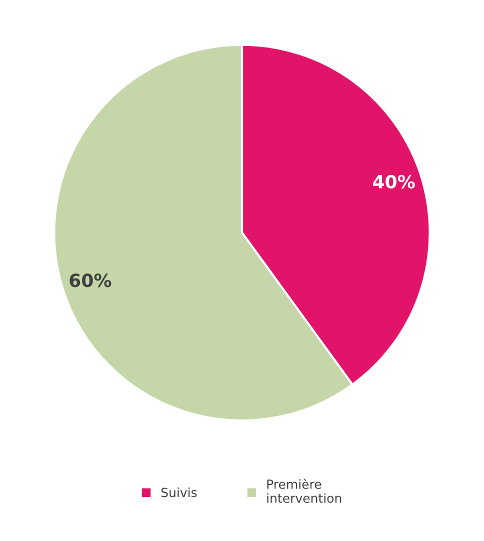 The height and width of the screenshot is (541, 484). I want to click on data-label: 40%, so click(394, 181).